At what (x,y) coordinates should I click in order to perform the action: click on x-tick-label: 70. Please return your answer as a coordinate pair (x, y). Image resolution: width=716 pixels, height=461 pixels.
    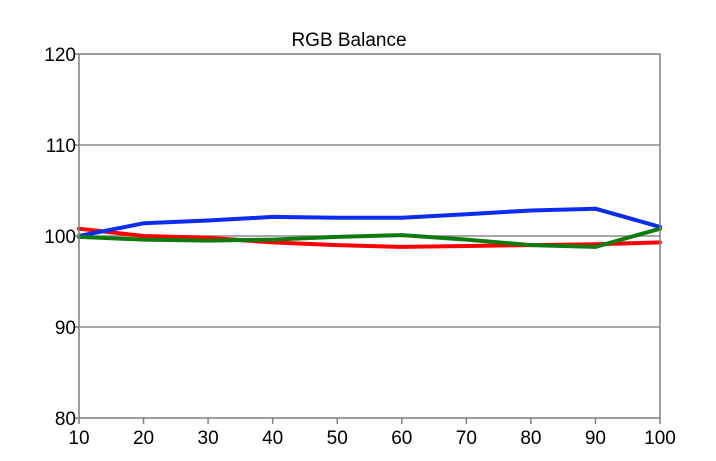
    Looking at the image, I should click on (466, 438).